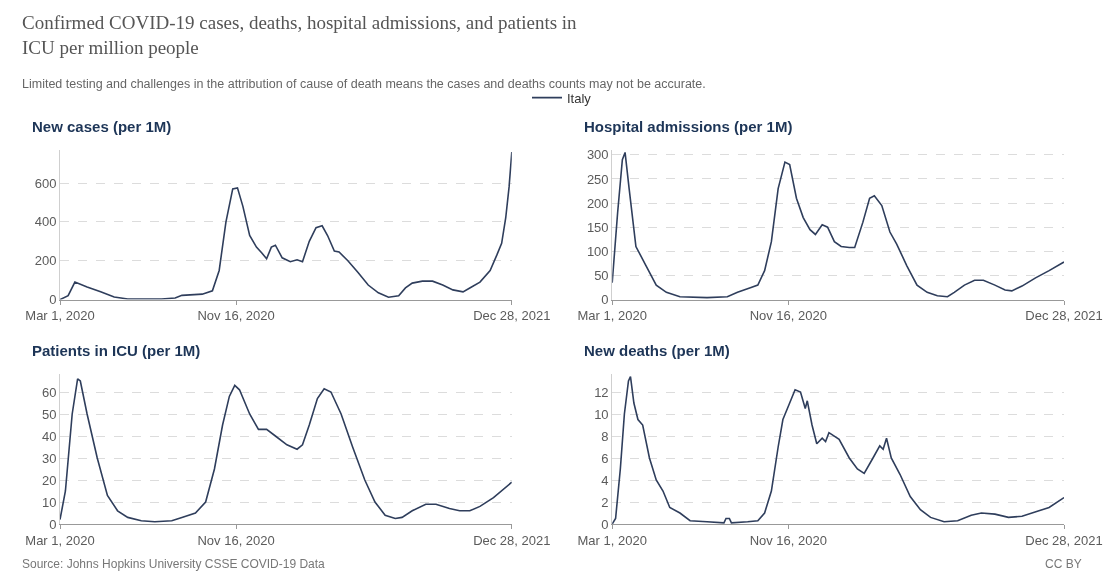  I want to click on y-tick-label: 250, so click(597, 179).